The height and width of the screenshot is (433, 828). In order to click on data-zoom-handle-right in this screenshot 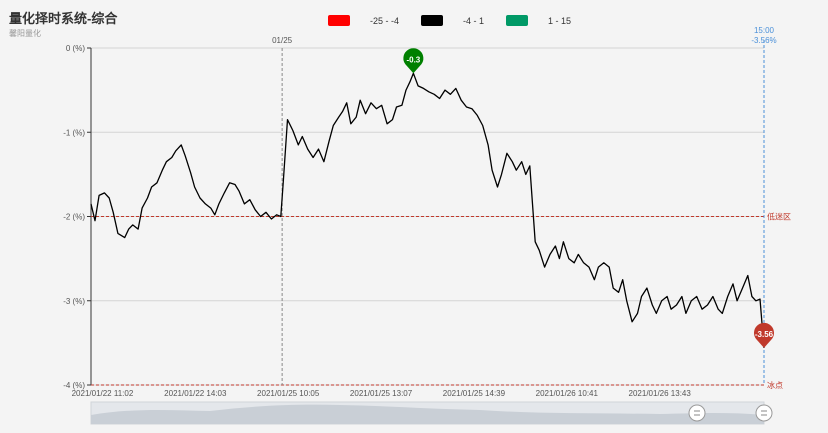, I will do `click(764, 413)`.